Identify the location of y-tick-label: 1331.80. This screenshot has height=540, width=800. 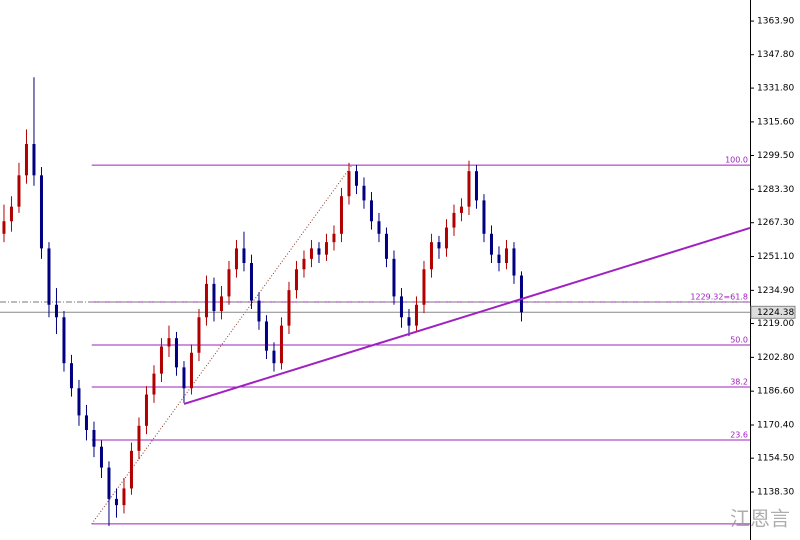
(775, 89).